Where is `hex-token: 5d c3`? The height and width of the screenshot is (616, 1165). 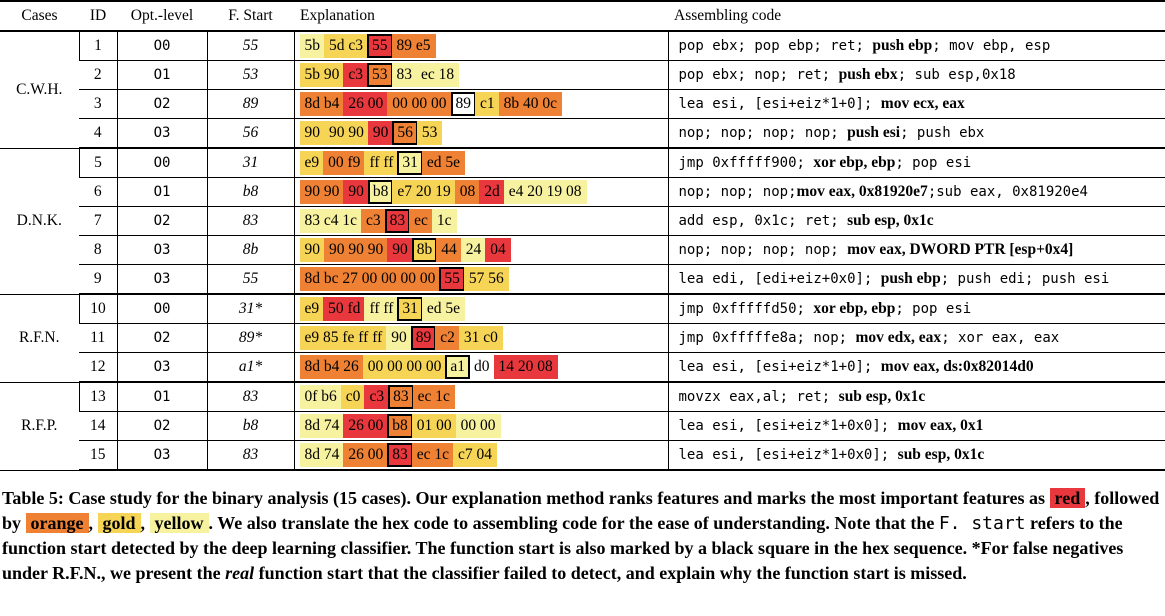 hex-token: 5d c3 is located at coordinates (346, 46).